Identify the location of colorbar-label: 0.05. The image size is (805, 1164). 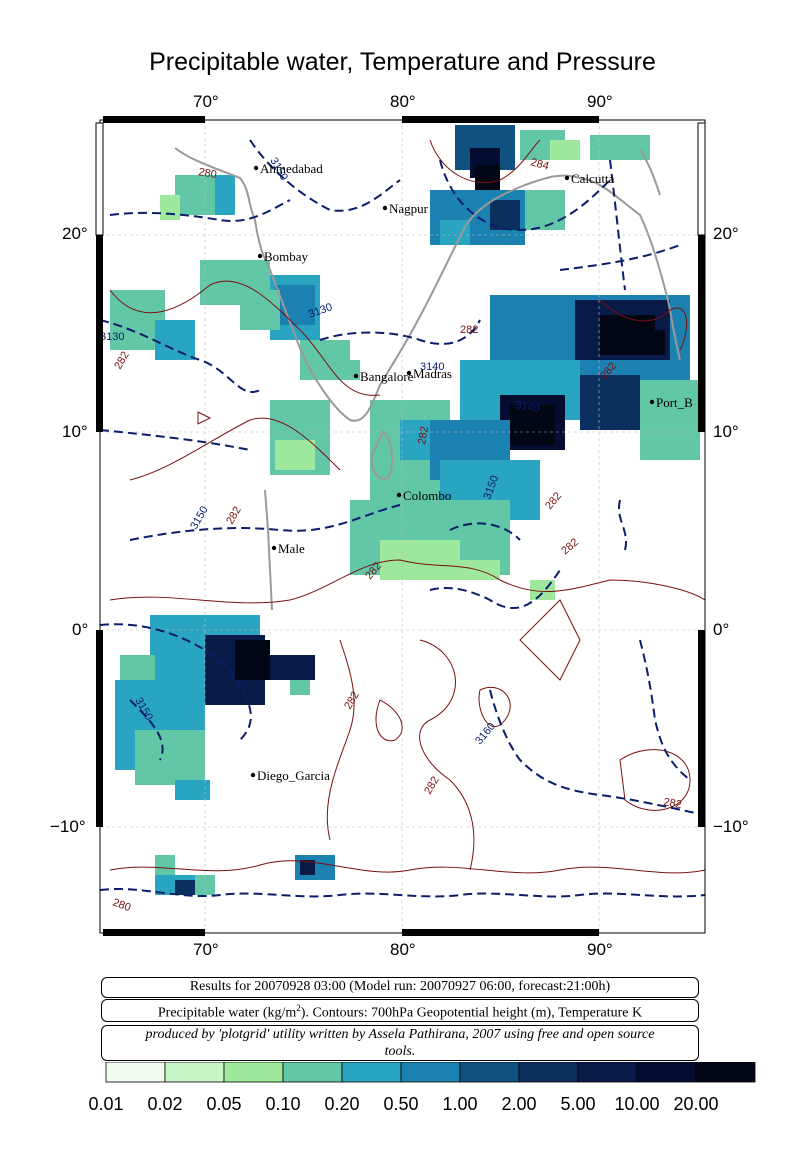
(224, 1104).